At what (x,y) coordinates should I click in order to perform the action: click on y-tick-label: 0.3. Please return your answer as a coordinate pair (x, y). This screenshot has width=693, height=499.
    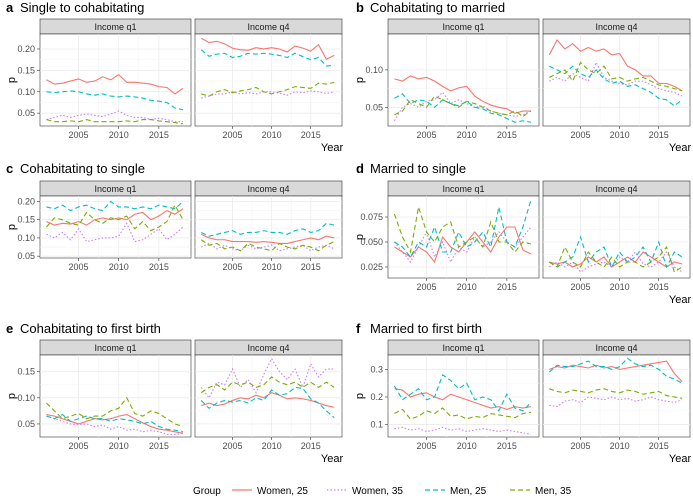
    Looking at the image, I should click on (376, 369).